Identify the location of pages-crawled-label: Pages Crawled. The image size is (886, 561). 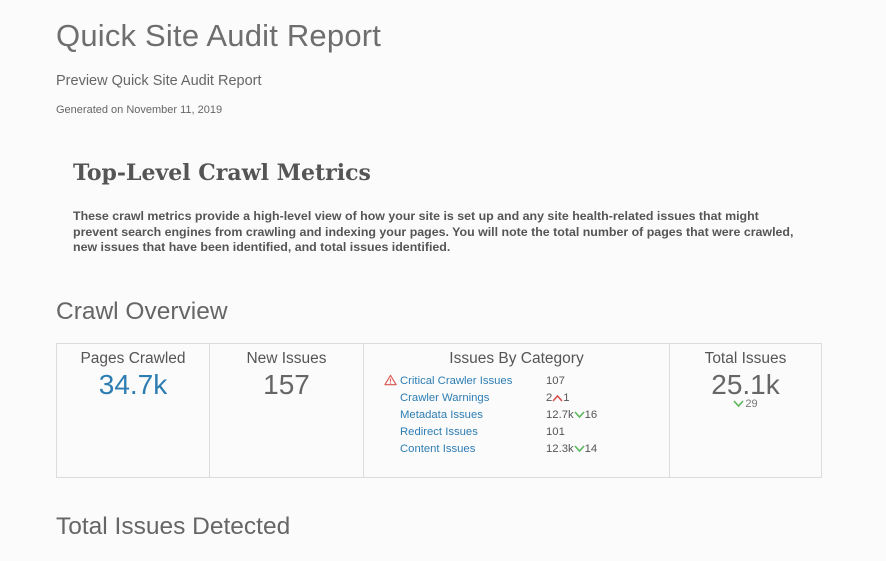
(133, 358).